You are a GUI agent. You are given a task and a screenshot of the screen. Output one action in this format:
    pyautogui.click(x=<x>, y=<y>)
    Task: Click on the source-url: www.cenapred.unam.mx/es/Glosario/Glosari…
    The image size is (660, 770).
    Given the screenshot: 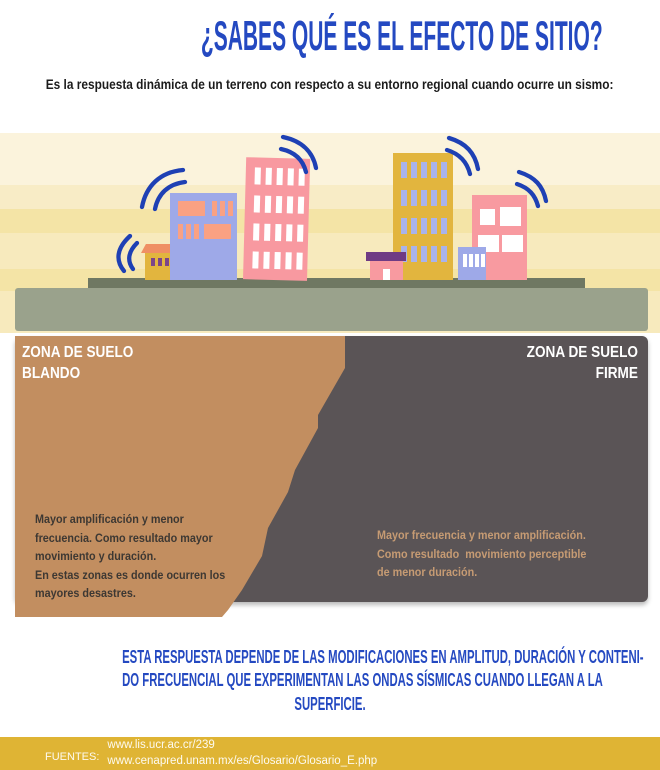 What is the action you would take?
    pyautogui.click(x=242, y=760)
    